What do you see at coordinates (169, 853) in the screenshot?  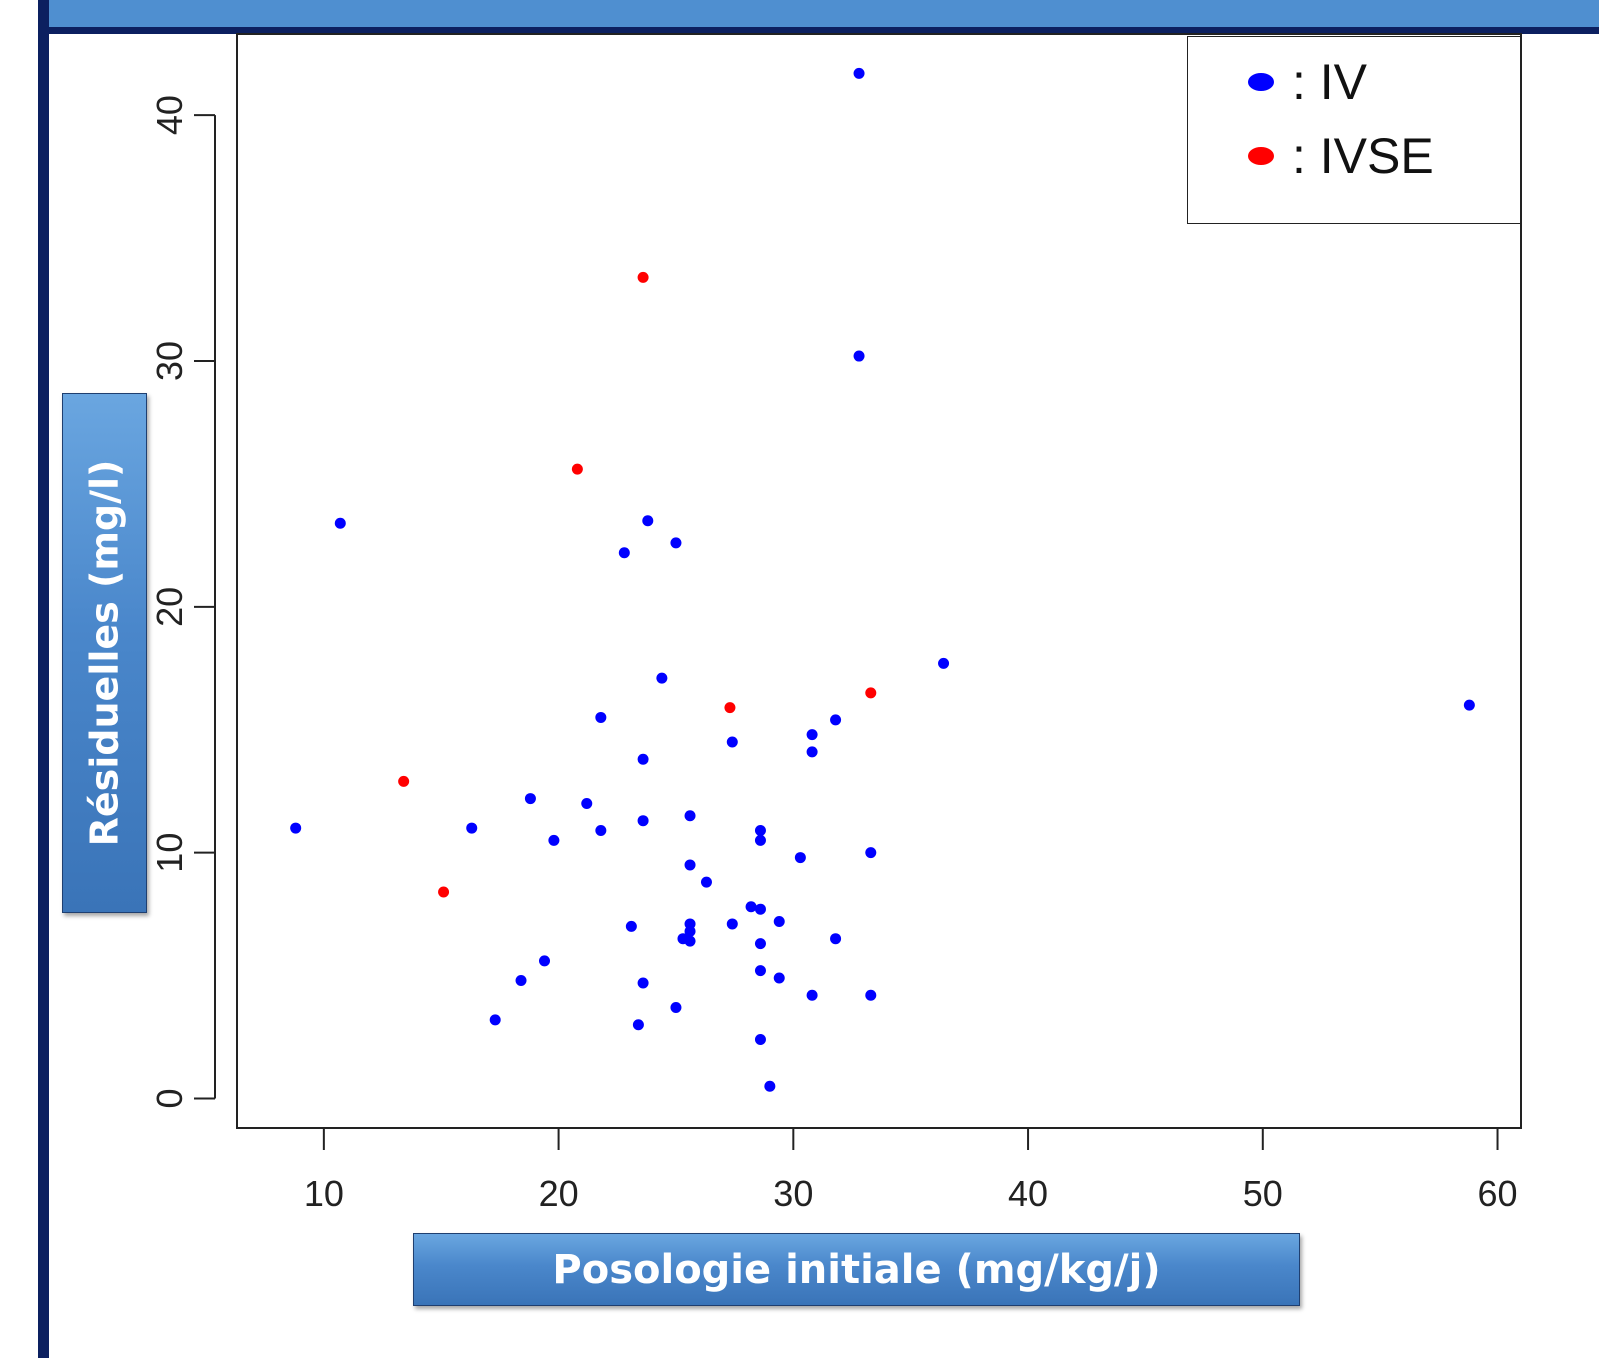 I see `y-tick-label: 10` at bounding box center [169, 853].